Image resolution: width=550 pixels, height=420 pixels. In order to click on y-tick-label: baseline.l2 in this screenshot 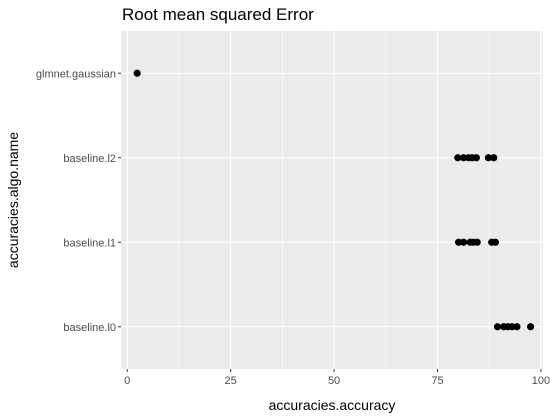, I will do `click(89, 159)`.